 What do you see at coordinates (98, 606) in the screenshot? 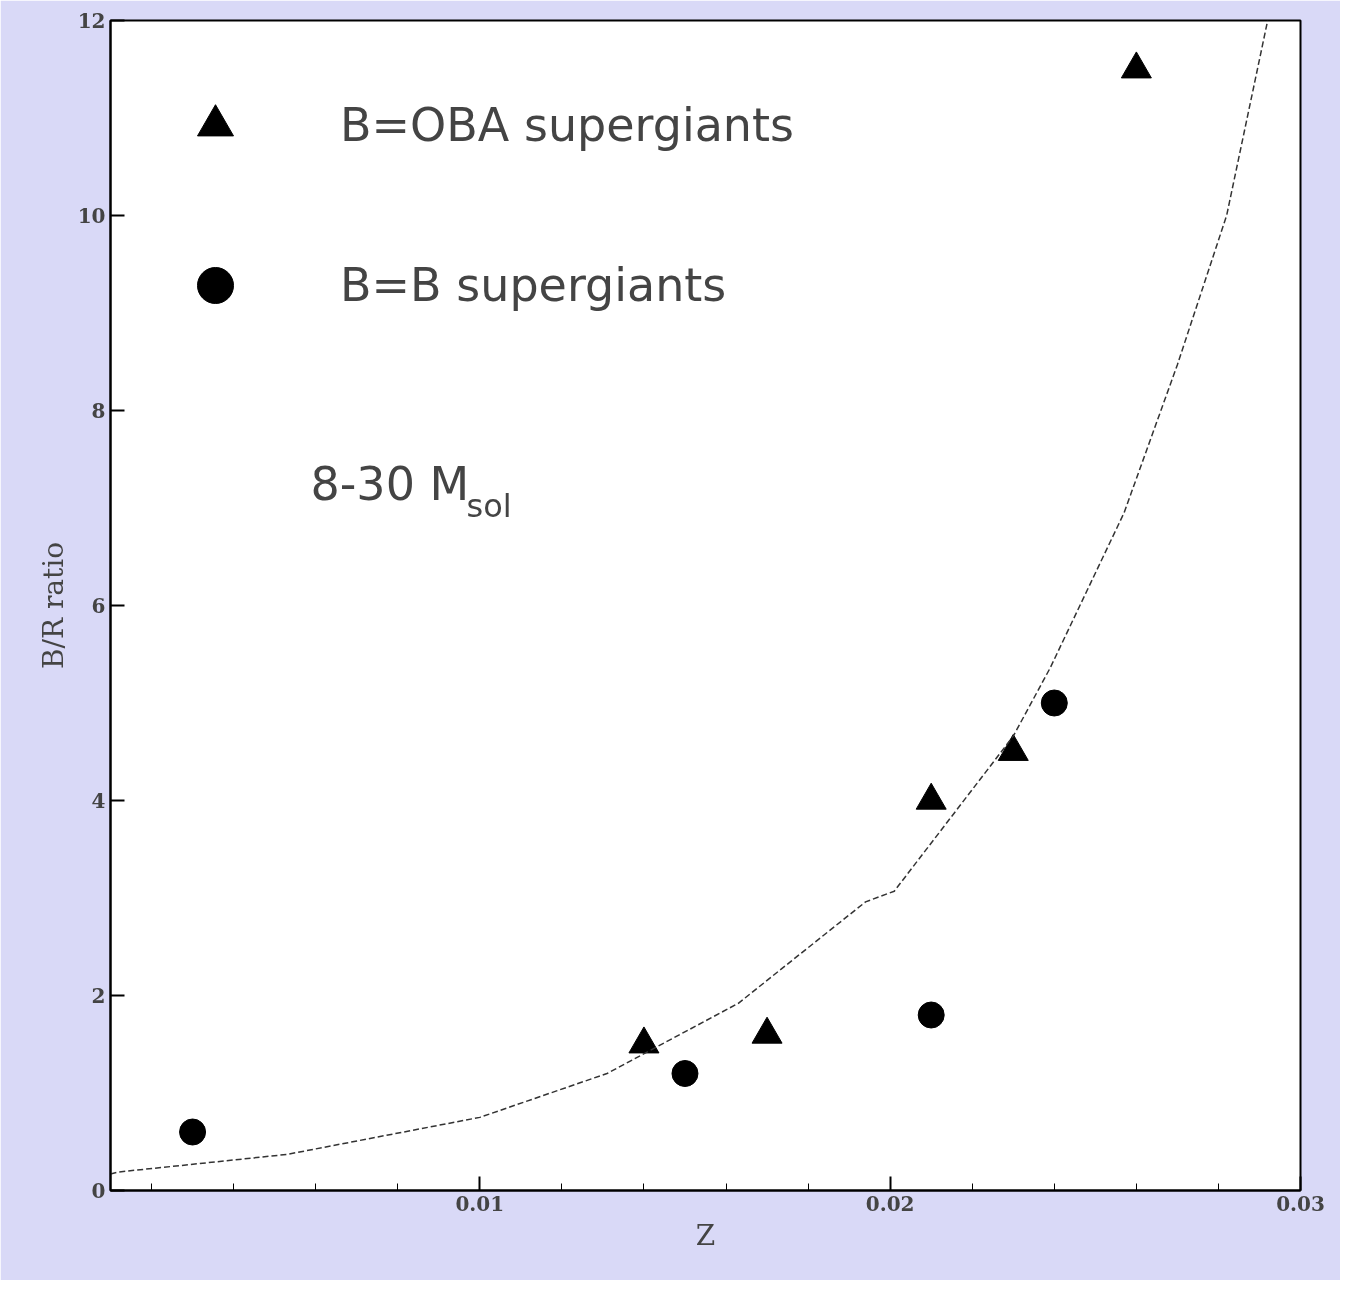
I see `y-tick-label: 6` at bounding box center [98, 606].